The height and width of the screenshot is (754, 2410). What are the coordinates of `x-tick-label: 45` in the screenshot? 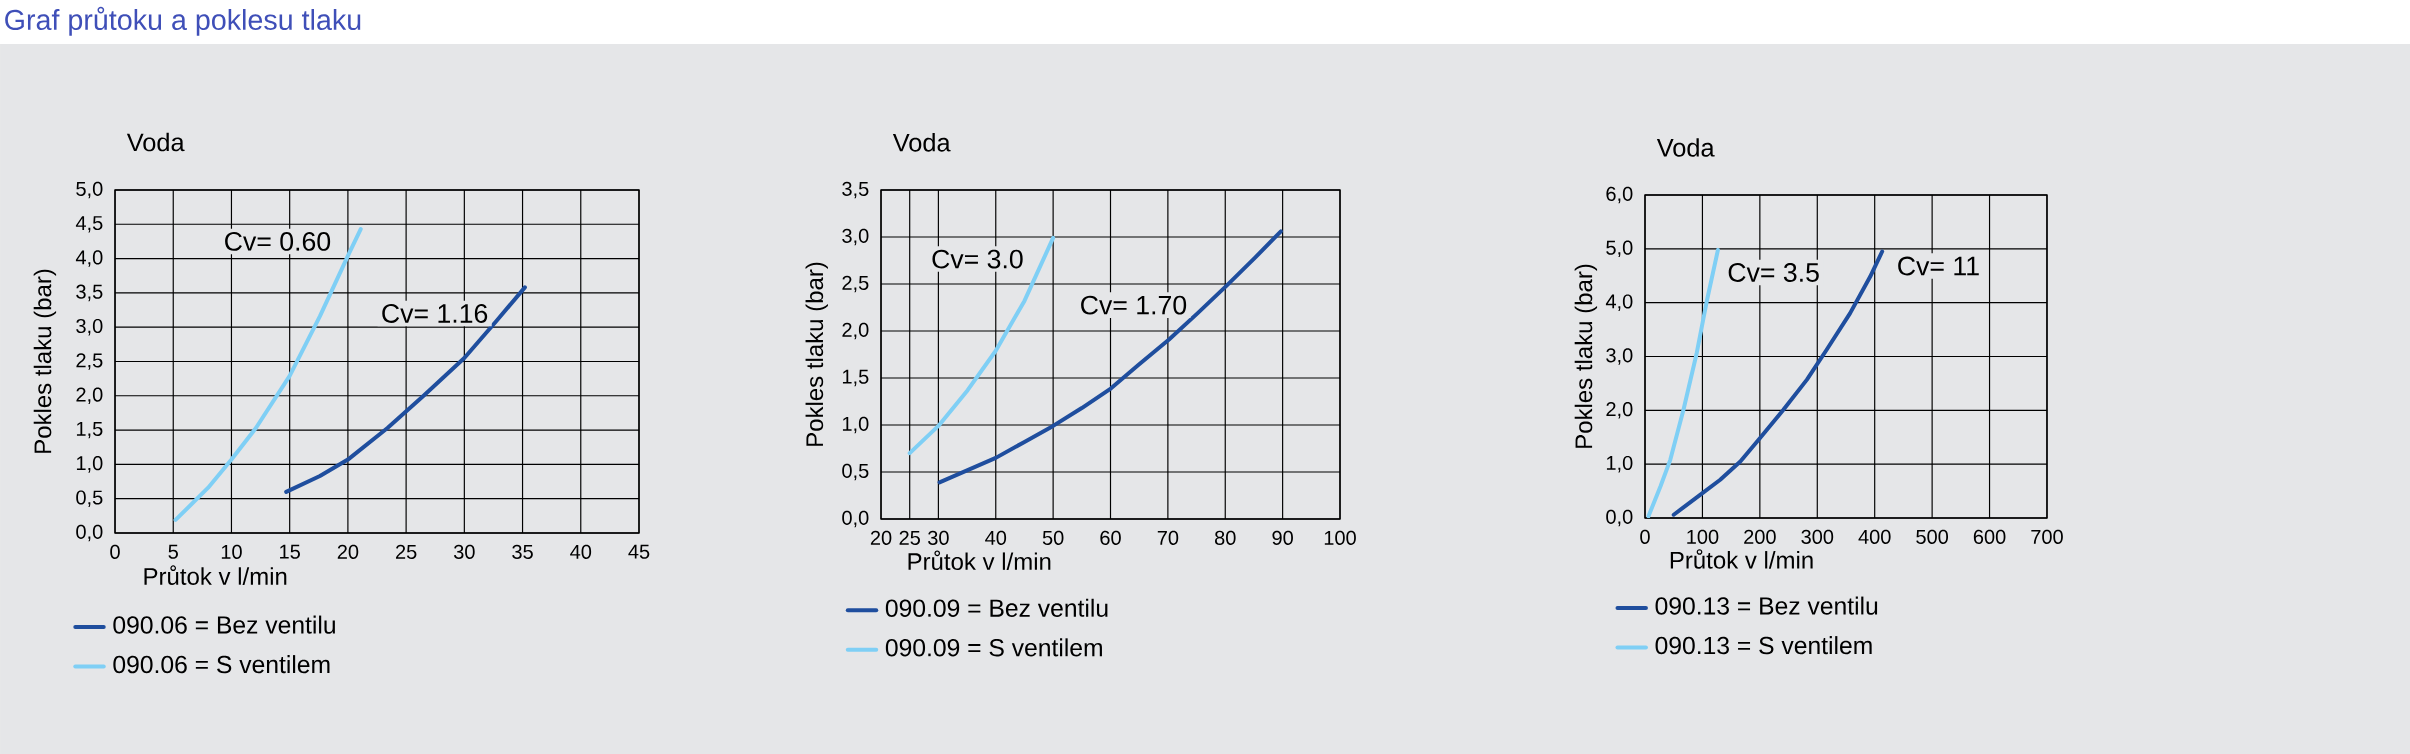 It's located at (639, 551).